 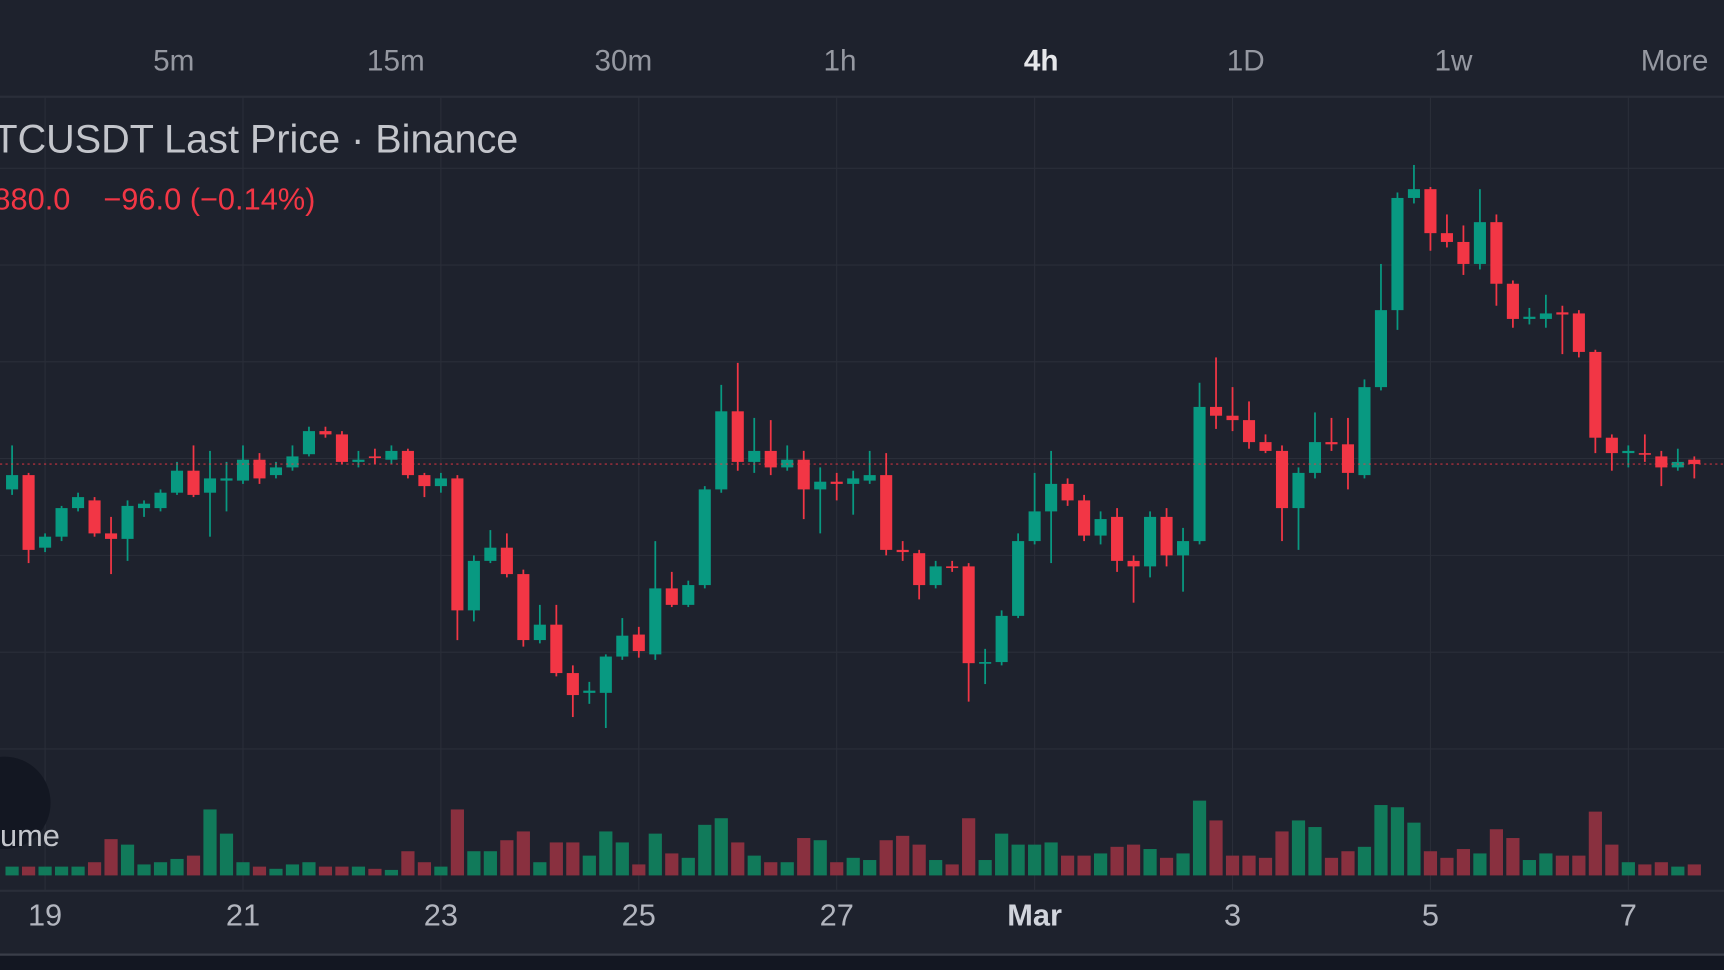 I want to click on tab: 5m, so click(x=173, y=61).